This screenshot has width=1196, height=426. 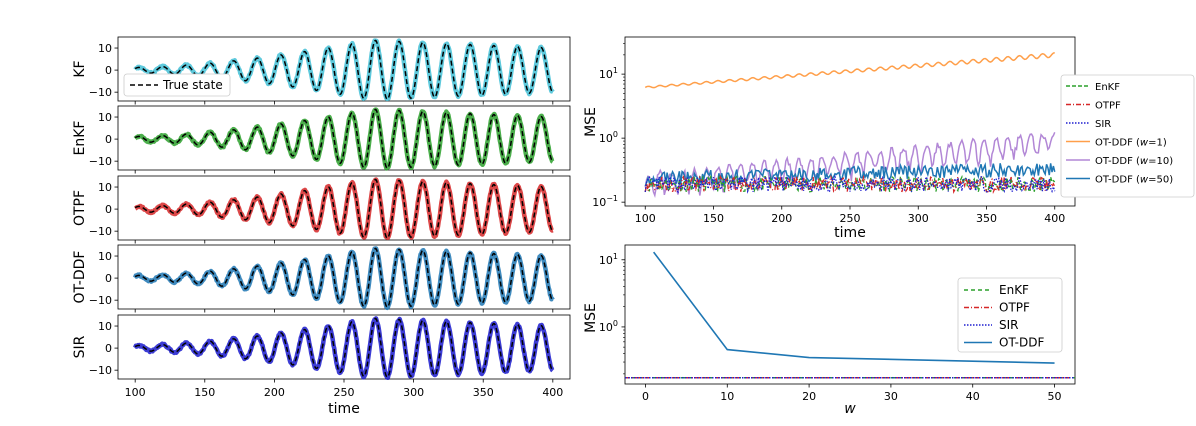 I want to click on panel-kf: −10 0 10 KF True state, so click(x=321, y=70).